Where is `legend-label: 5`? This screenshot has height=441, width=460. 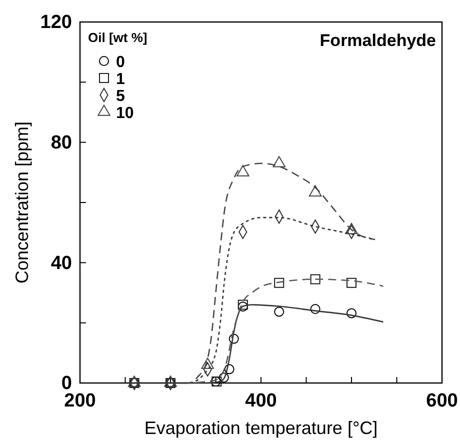
legend-label: 5 is located at coordinates (120, 96).